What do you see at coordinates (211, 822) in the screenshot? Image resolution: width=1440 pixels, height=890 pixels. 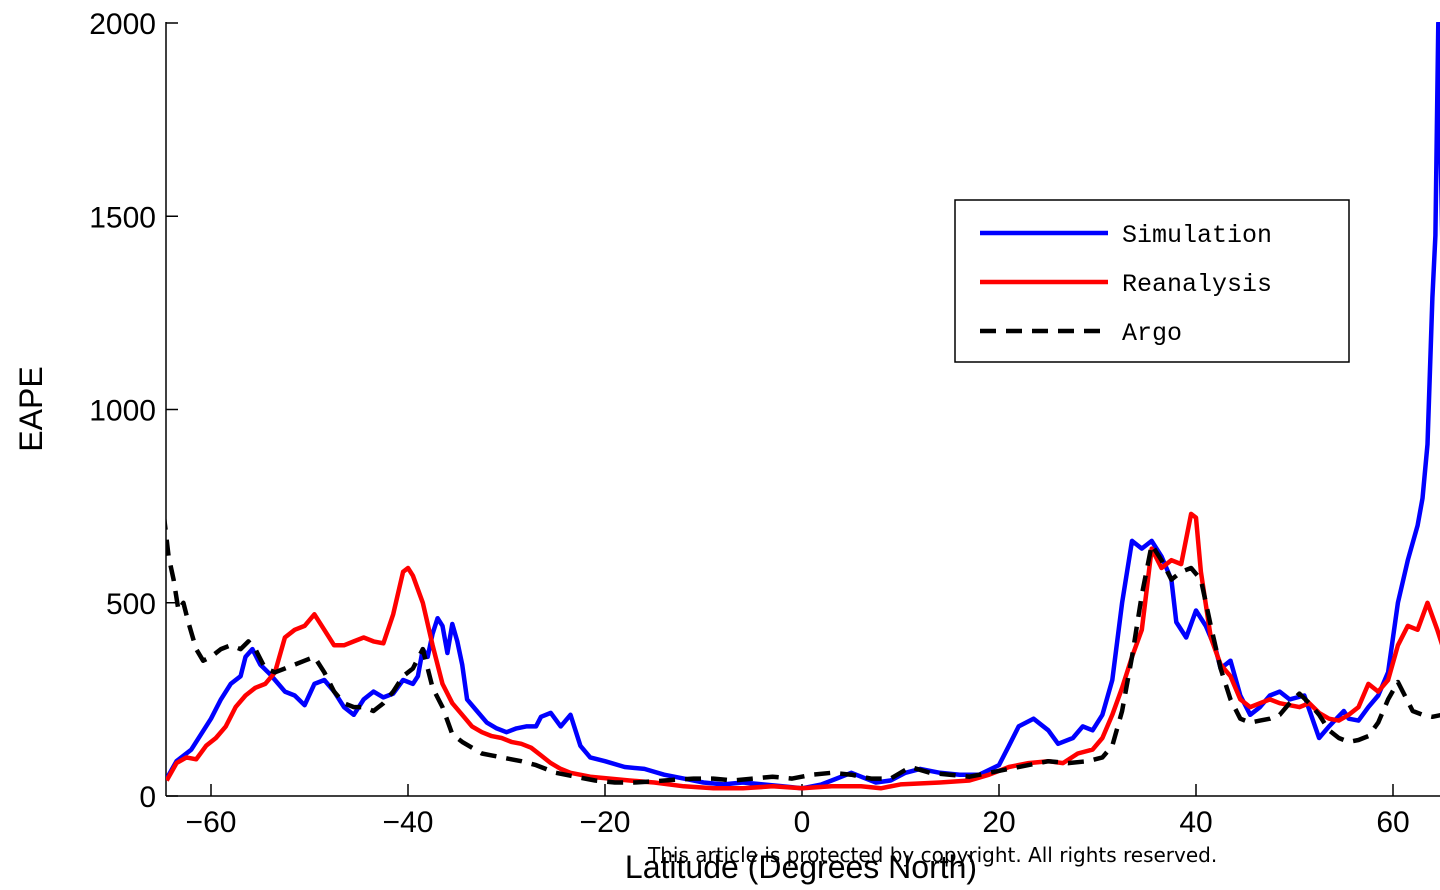 I see `x-tick-label: −60` at bounding box center [211, 822].